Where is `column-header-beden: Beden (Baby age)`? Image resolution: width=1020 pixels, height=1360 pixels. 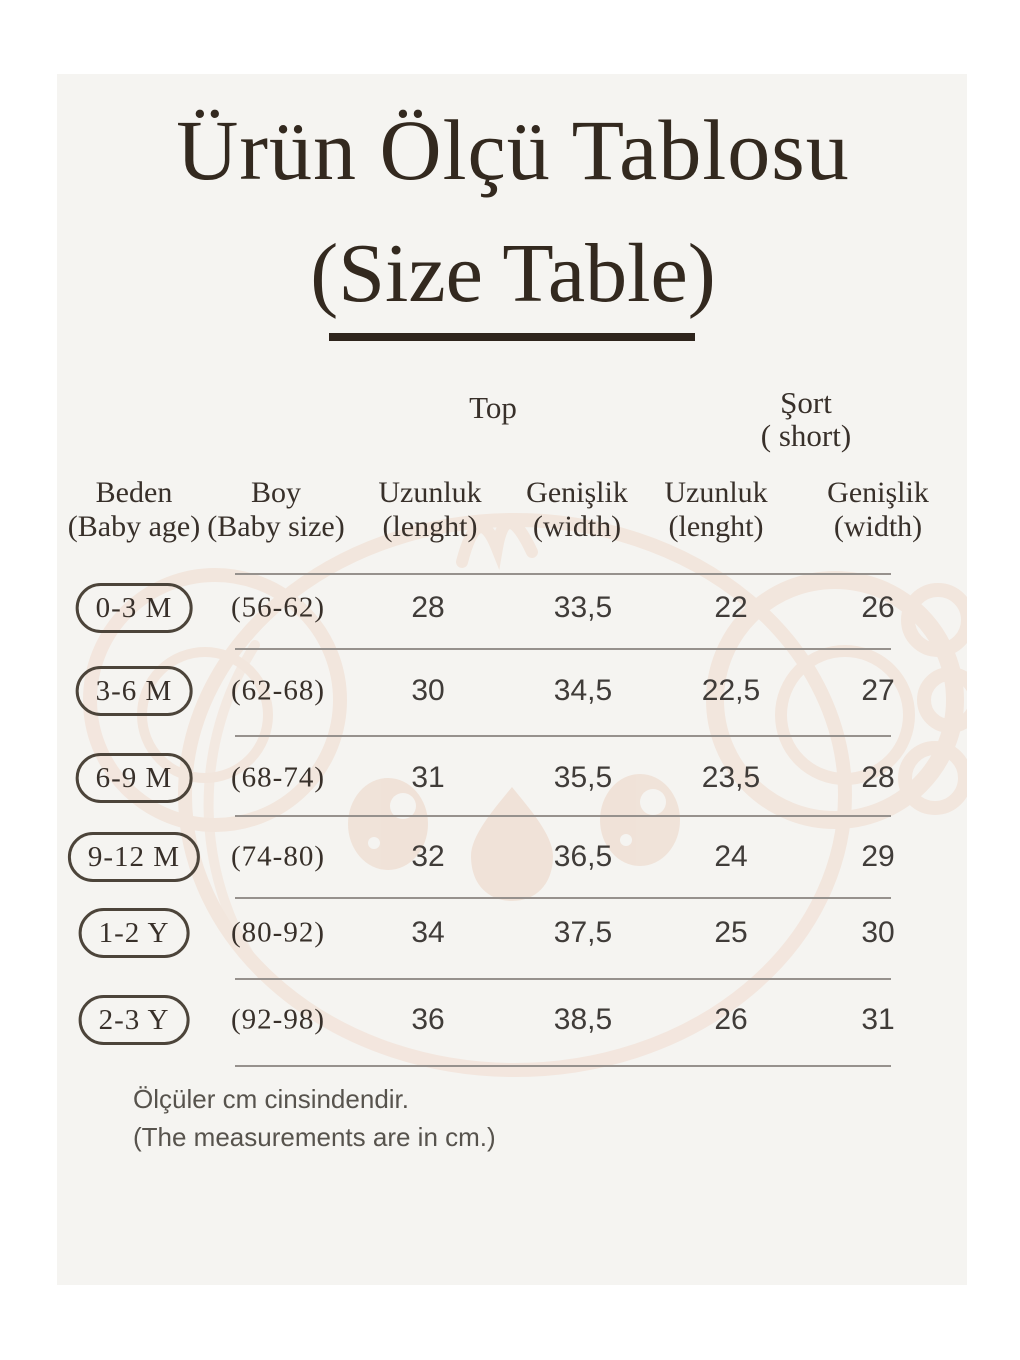
column-header-beden: Beden (Baby age) is located at coordinates (134, 510).